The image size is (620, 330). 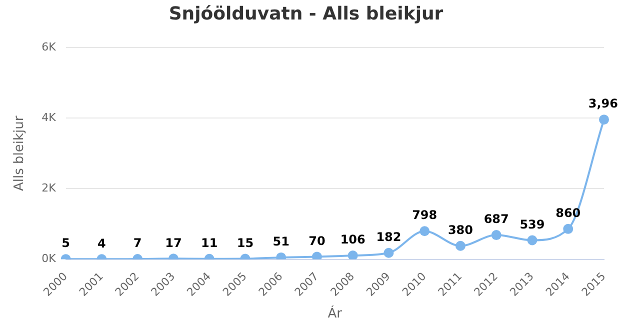 What do you see at coordinates (137, 243) in the screenshot?
I see `data-label: 7` at bounding box center [137, 243].